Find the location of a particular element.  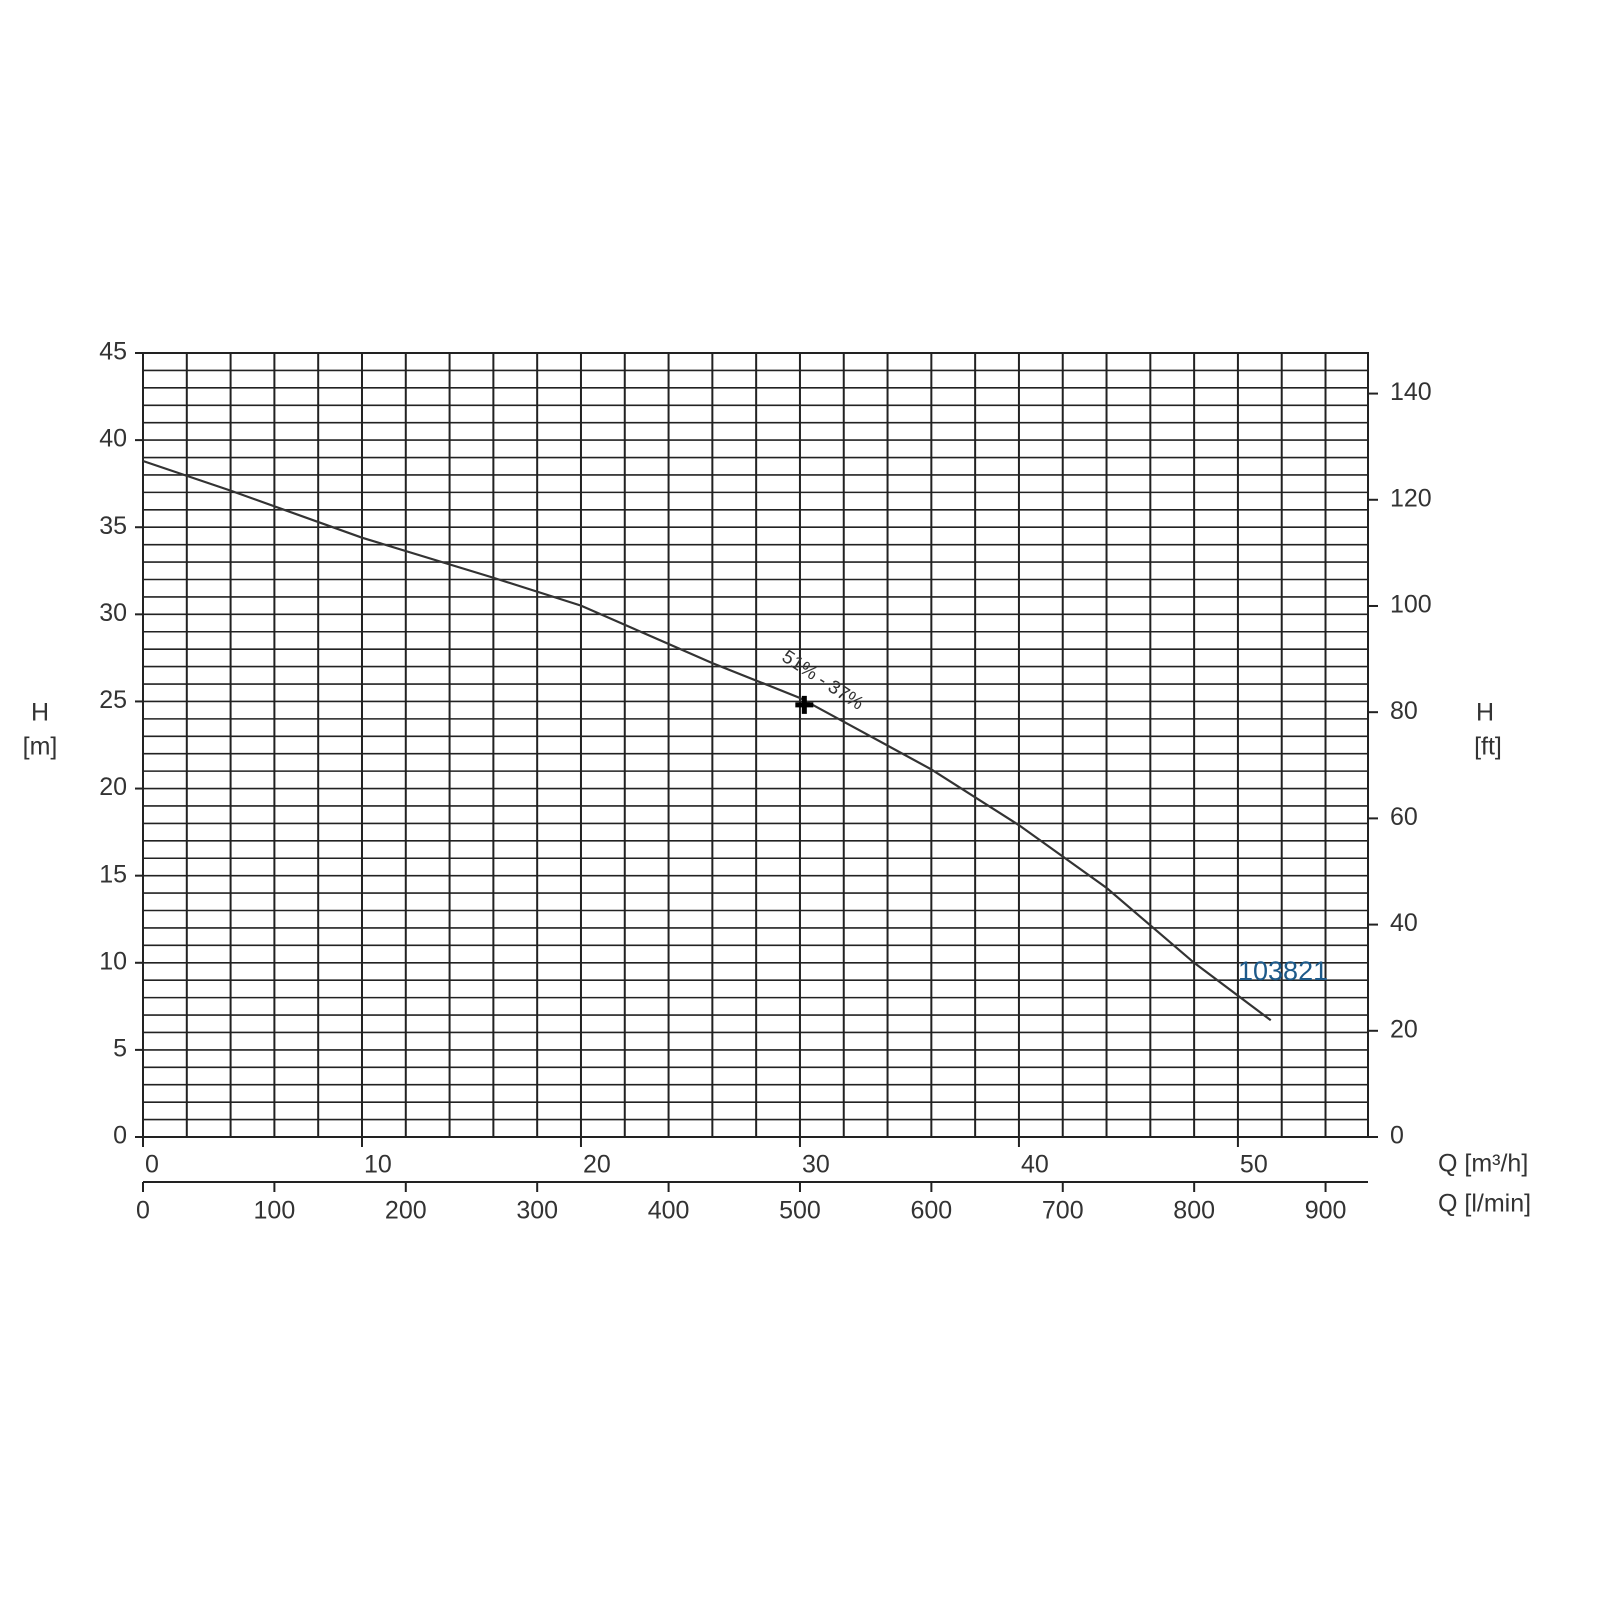

x-tick-label: 10 is located at coordinates (378, 1165).